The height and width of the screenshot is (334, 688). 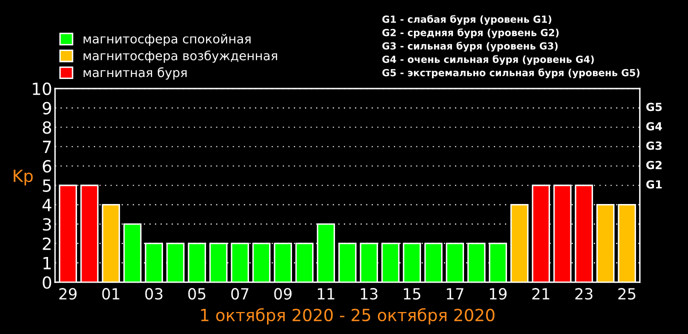 I want to click on text: G3 - сильная буря (уровень G3), so click(x=470, y=47).